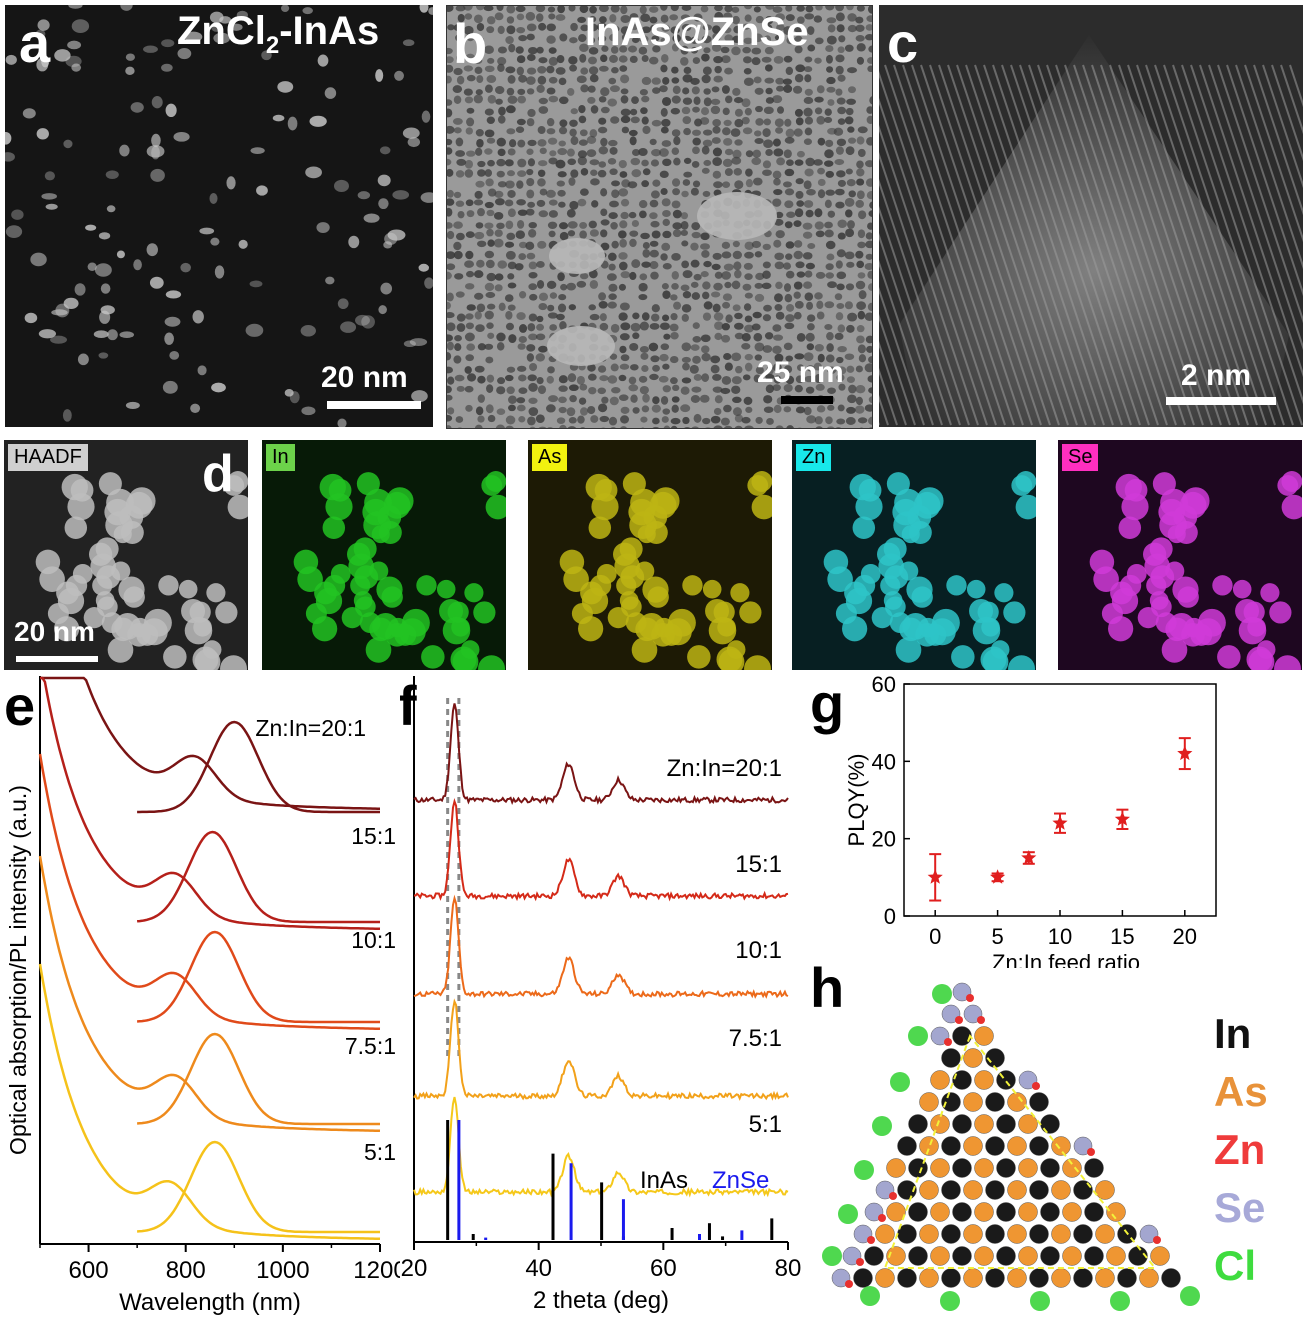  I want to click on y-axis-label: Optical absorption/PL intensity (a.u.), so click(18, 970).